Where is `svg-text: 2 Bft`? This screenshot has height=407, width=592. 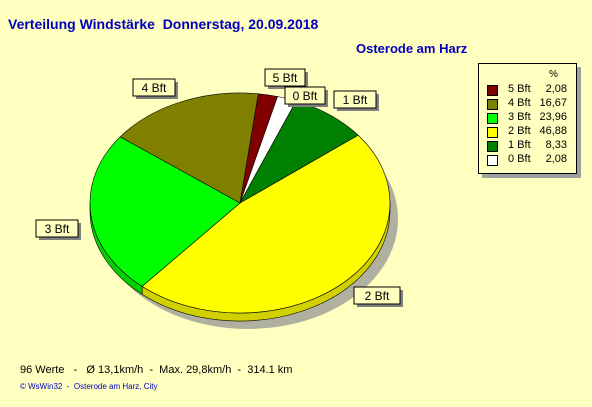
svg-text: 2 Bft is located at coordinates (377, 296).